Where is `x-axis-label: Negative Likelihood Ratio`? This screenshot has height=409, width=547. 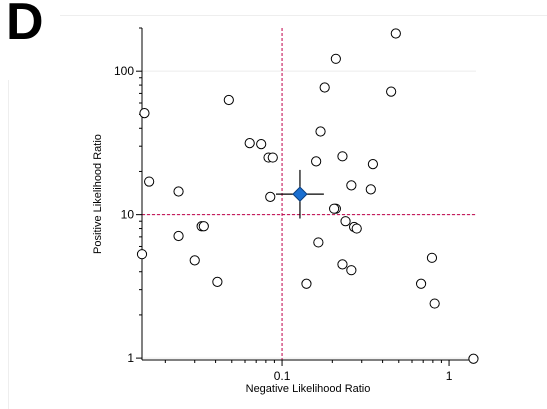 x-axis-label: Negative Likelihood Ratio is located at coordinates (308, 389).